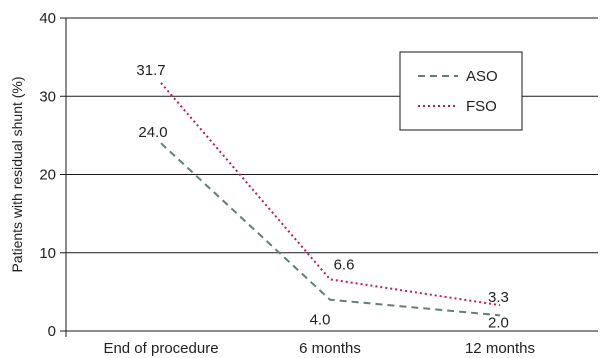  What do you see at coordinates (160, 348) in the screenshot?
I see `x-tick-label: End of procedure` at bounding box center [160, 348].